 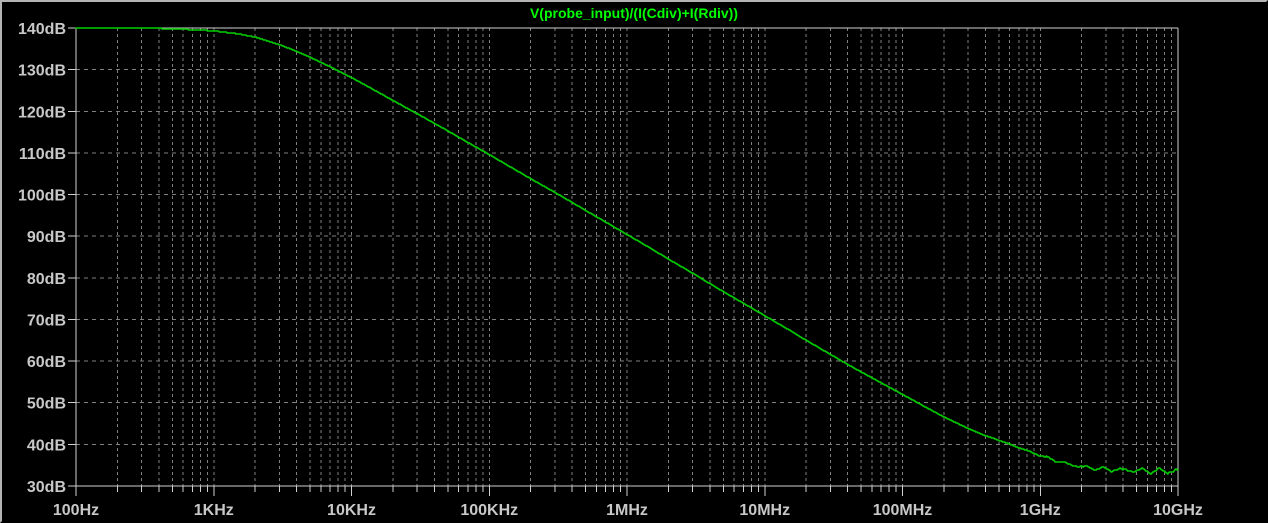 What do you see at coordinates (627, 510) in the screenshot?
I see `x-axis-tick-label: 1MHz` at bounding box center [627, 510].